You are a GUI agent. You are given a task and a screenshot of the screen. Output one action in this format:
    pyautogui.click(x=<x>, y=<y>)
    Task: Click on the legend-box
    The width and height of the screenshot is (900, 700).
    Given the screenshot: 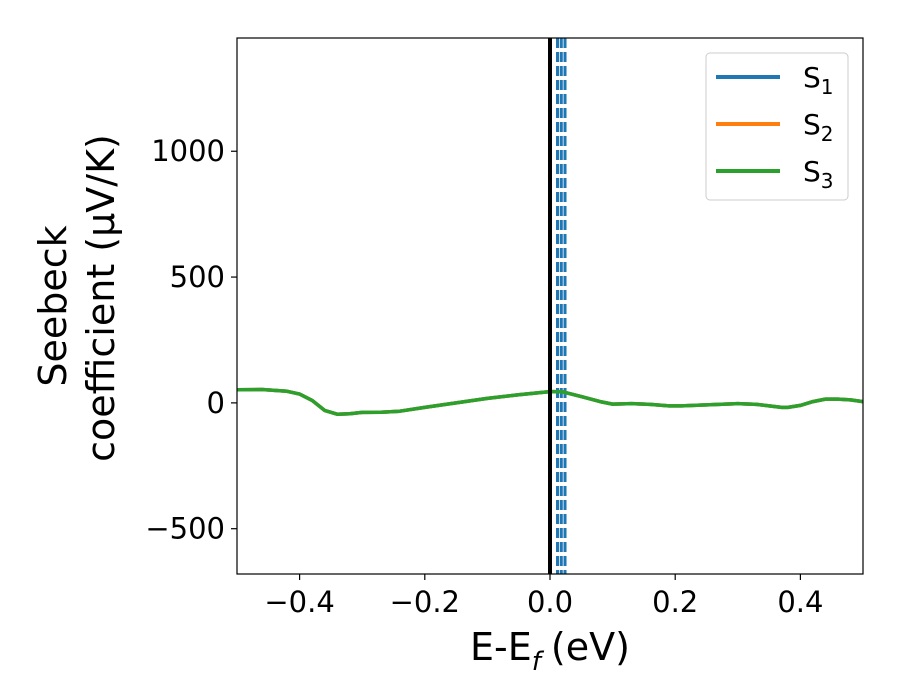 What is the action you would take?
    pyautogui.click(x=777, y=126)
    